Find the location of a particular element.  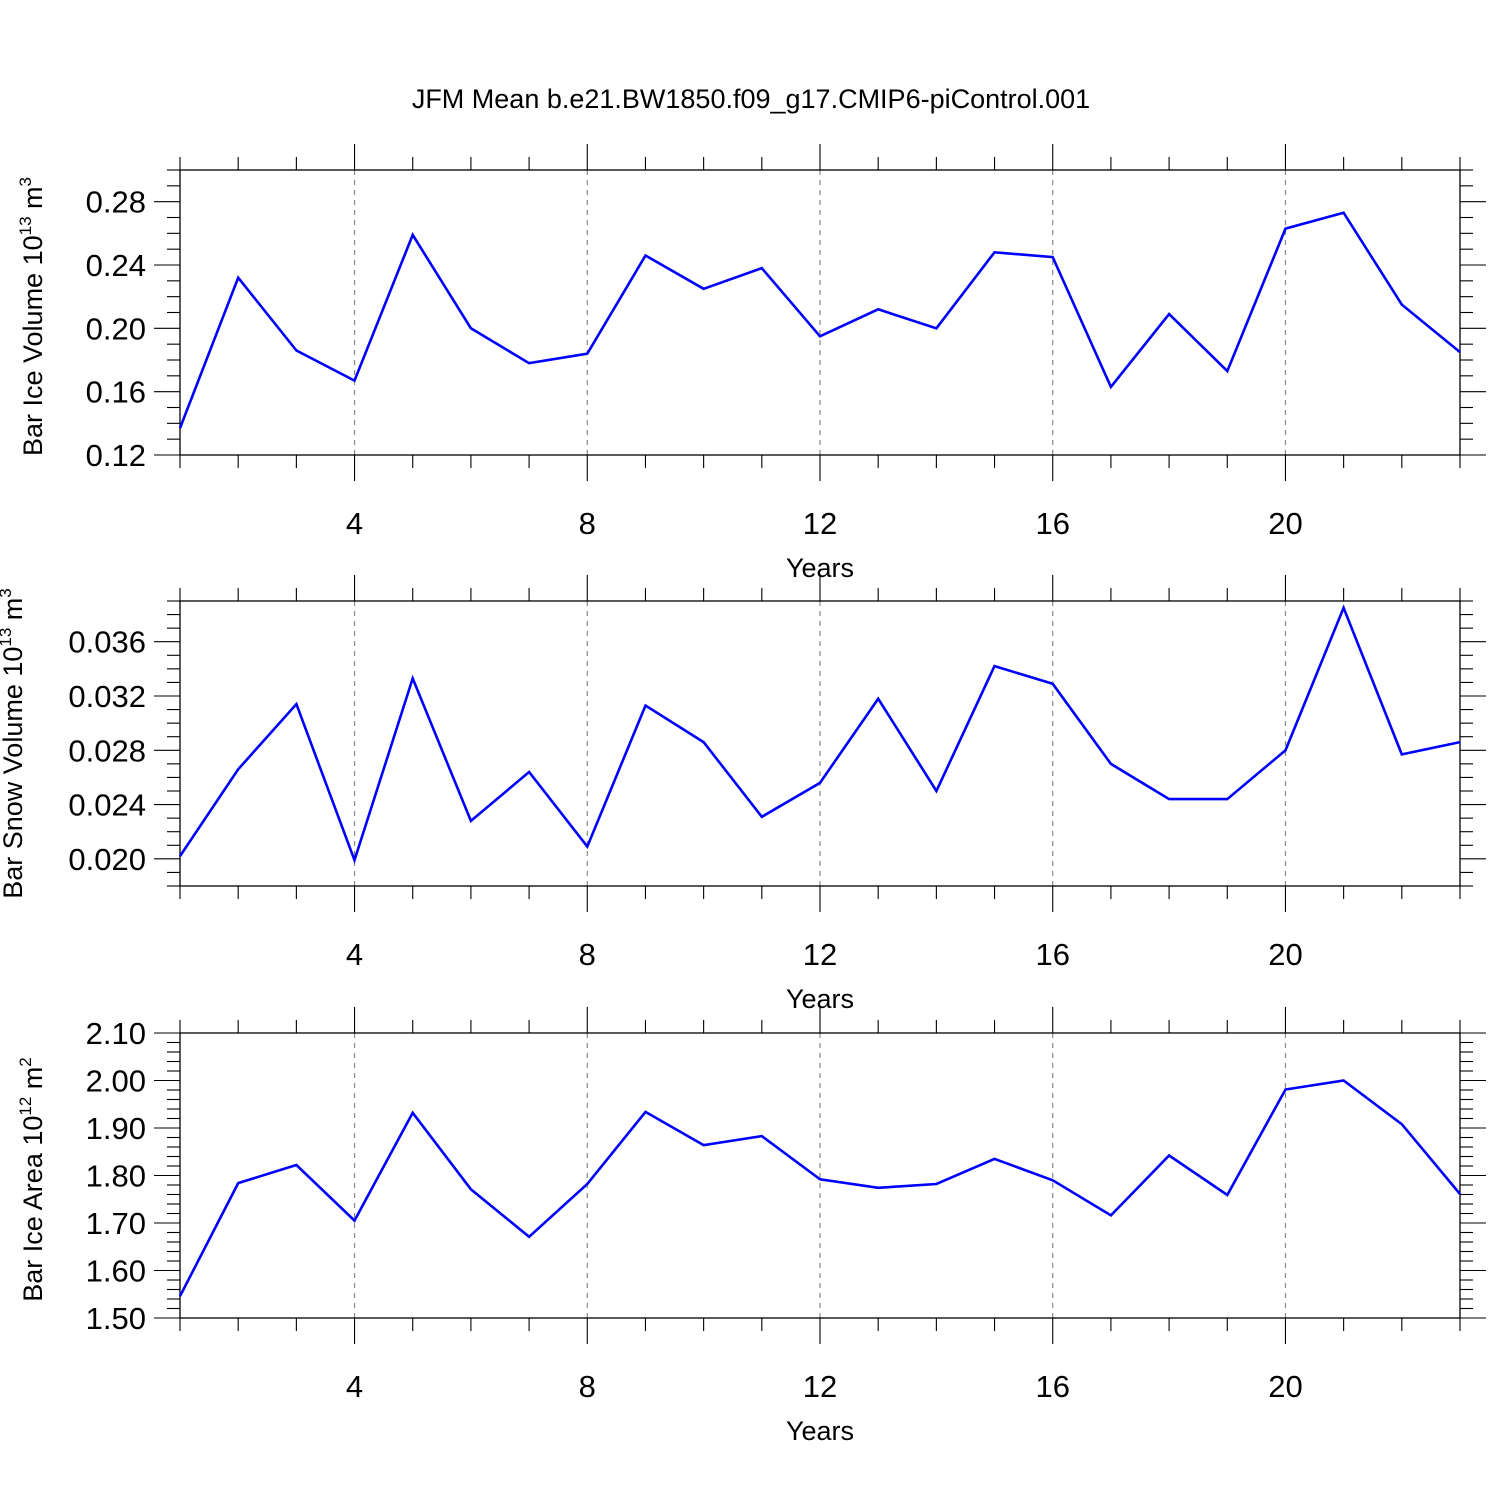

y-axis-label-text: Bar Ice Volume 10 is located at coordinates (33, 345).